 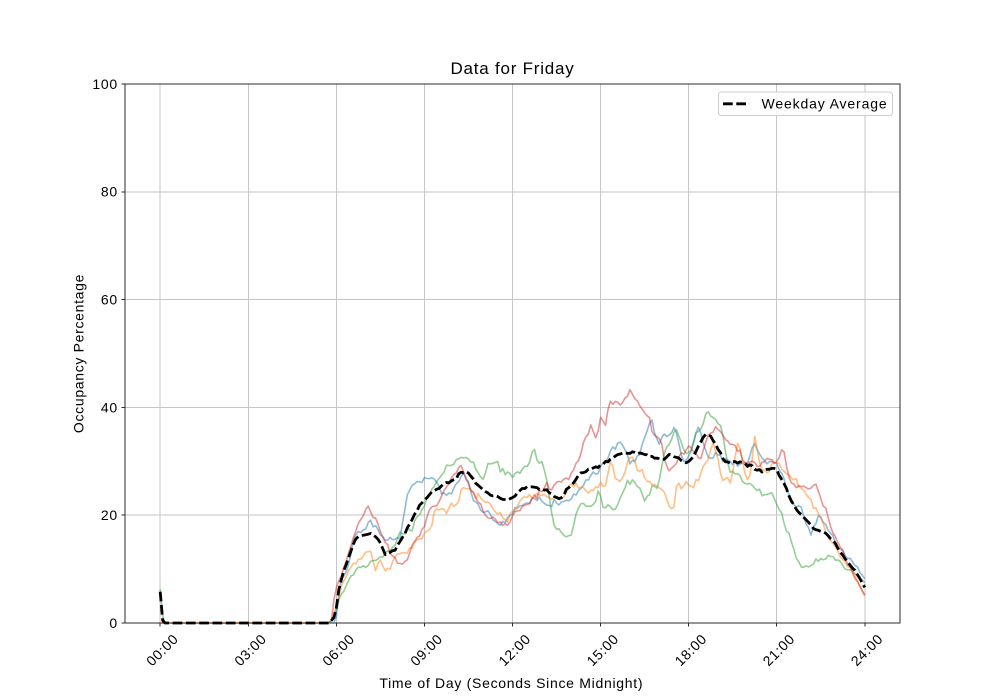 What do you see at coordinates (109, 192) in the screenshot?
I see `svg-text: 80` at bounding box center [109, 192].